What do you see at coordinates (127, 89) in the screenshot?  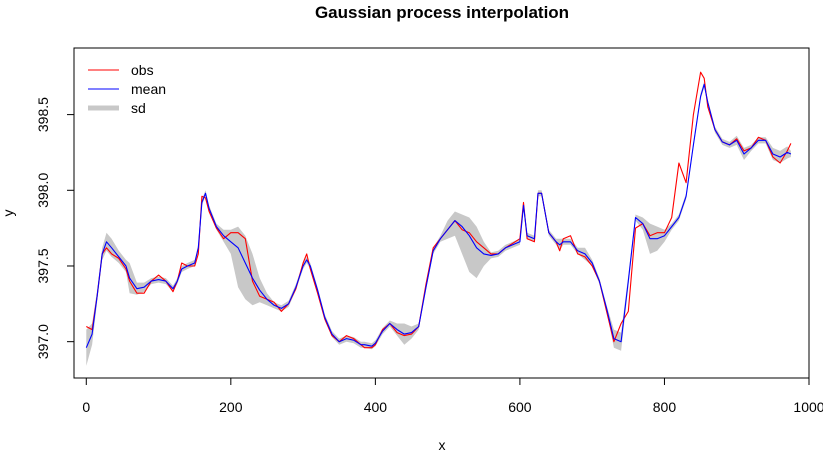 I see `legend: obs mean sd` at bounding box center [127, 89].